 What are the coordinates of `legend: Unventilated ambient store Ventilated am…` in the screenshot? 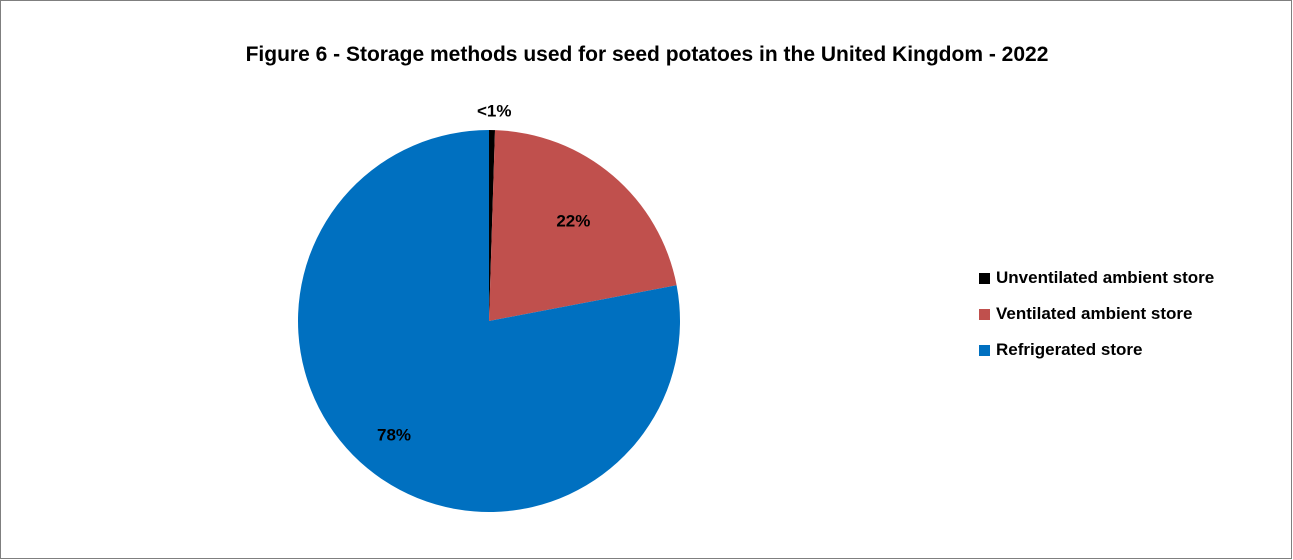 It's located at (1096, 319).